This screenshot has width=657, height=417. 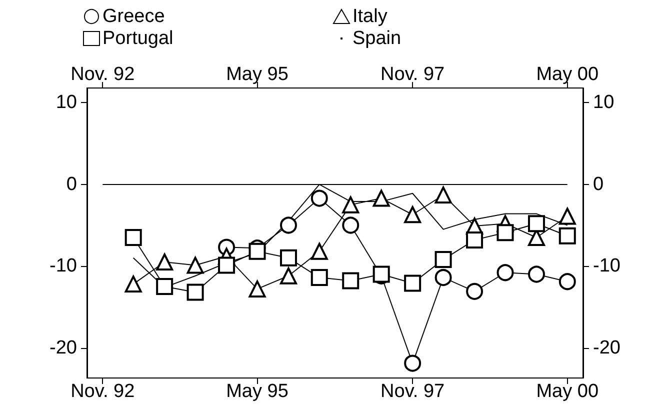 I want to click on legend-label: Greece, so click(x=133, y=16).